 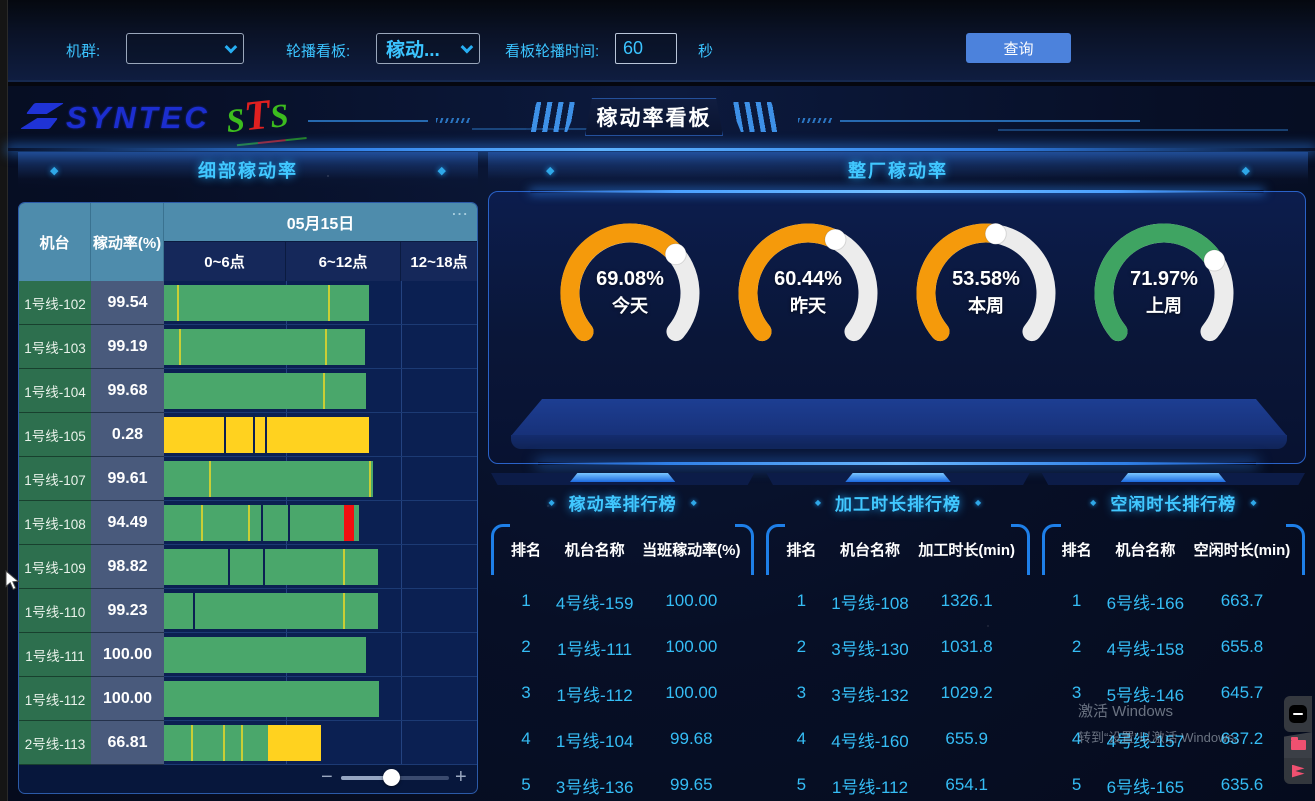 I want to click on ranking-col-header: 空闲时长(min), so click(x=1242, y=550).